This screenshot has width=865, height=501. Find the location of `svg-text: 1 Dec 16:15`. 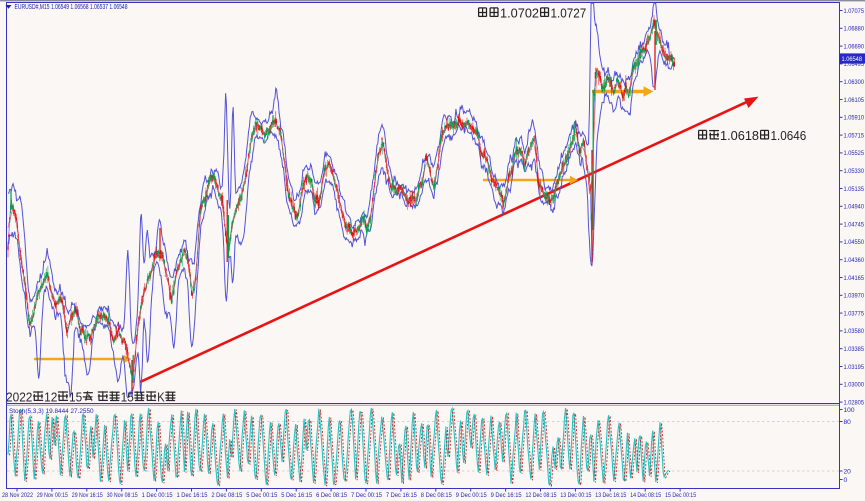

svg-text: 1 Dec 16:15 is located at coordinates (193, 495).